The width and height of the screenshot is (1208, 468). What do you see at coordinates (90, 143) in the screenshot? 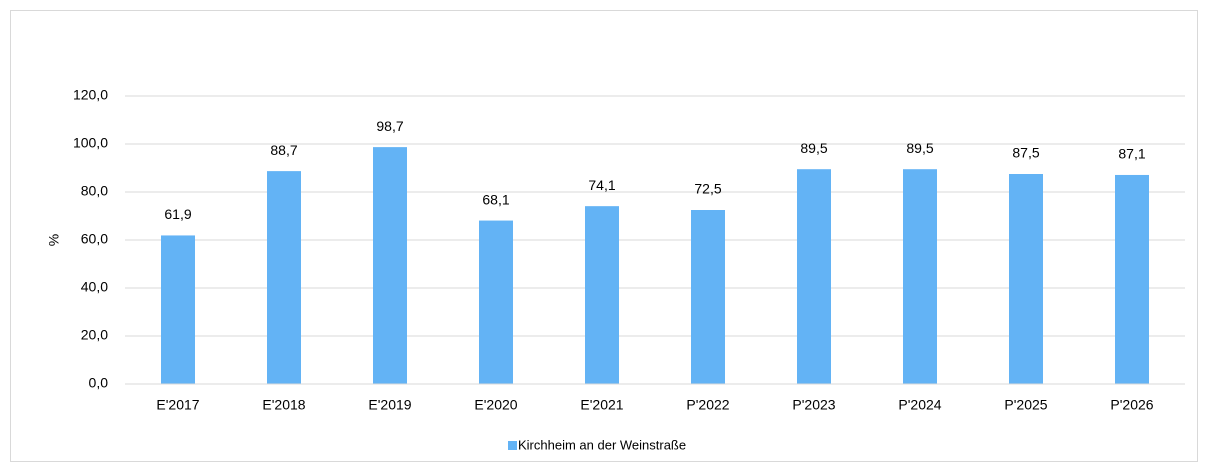
I see `y-tick-label: 100,0` at bounding box center [90, 143].